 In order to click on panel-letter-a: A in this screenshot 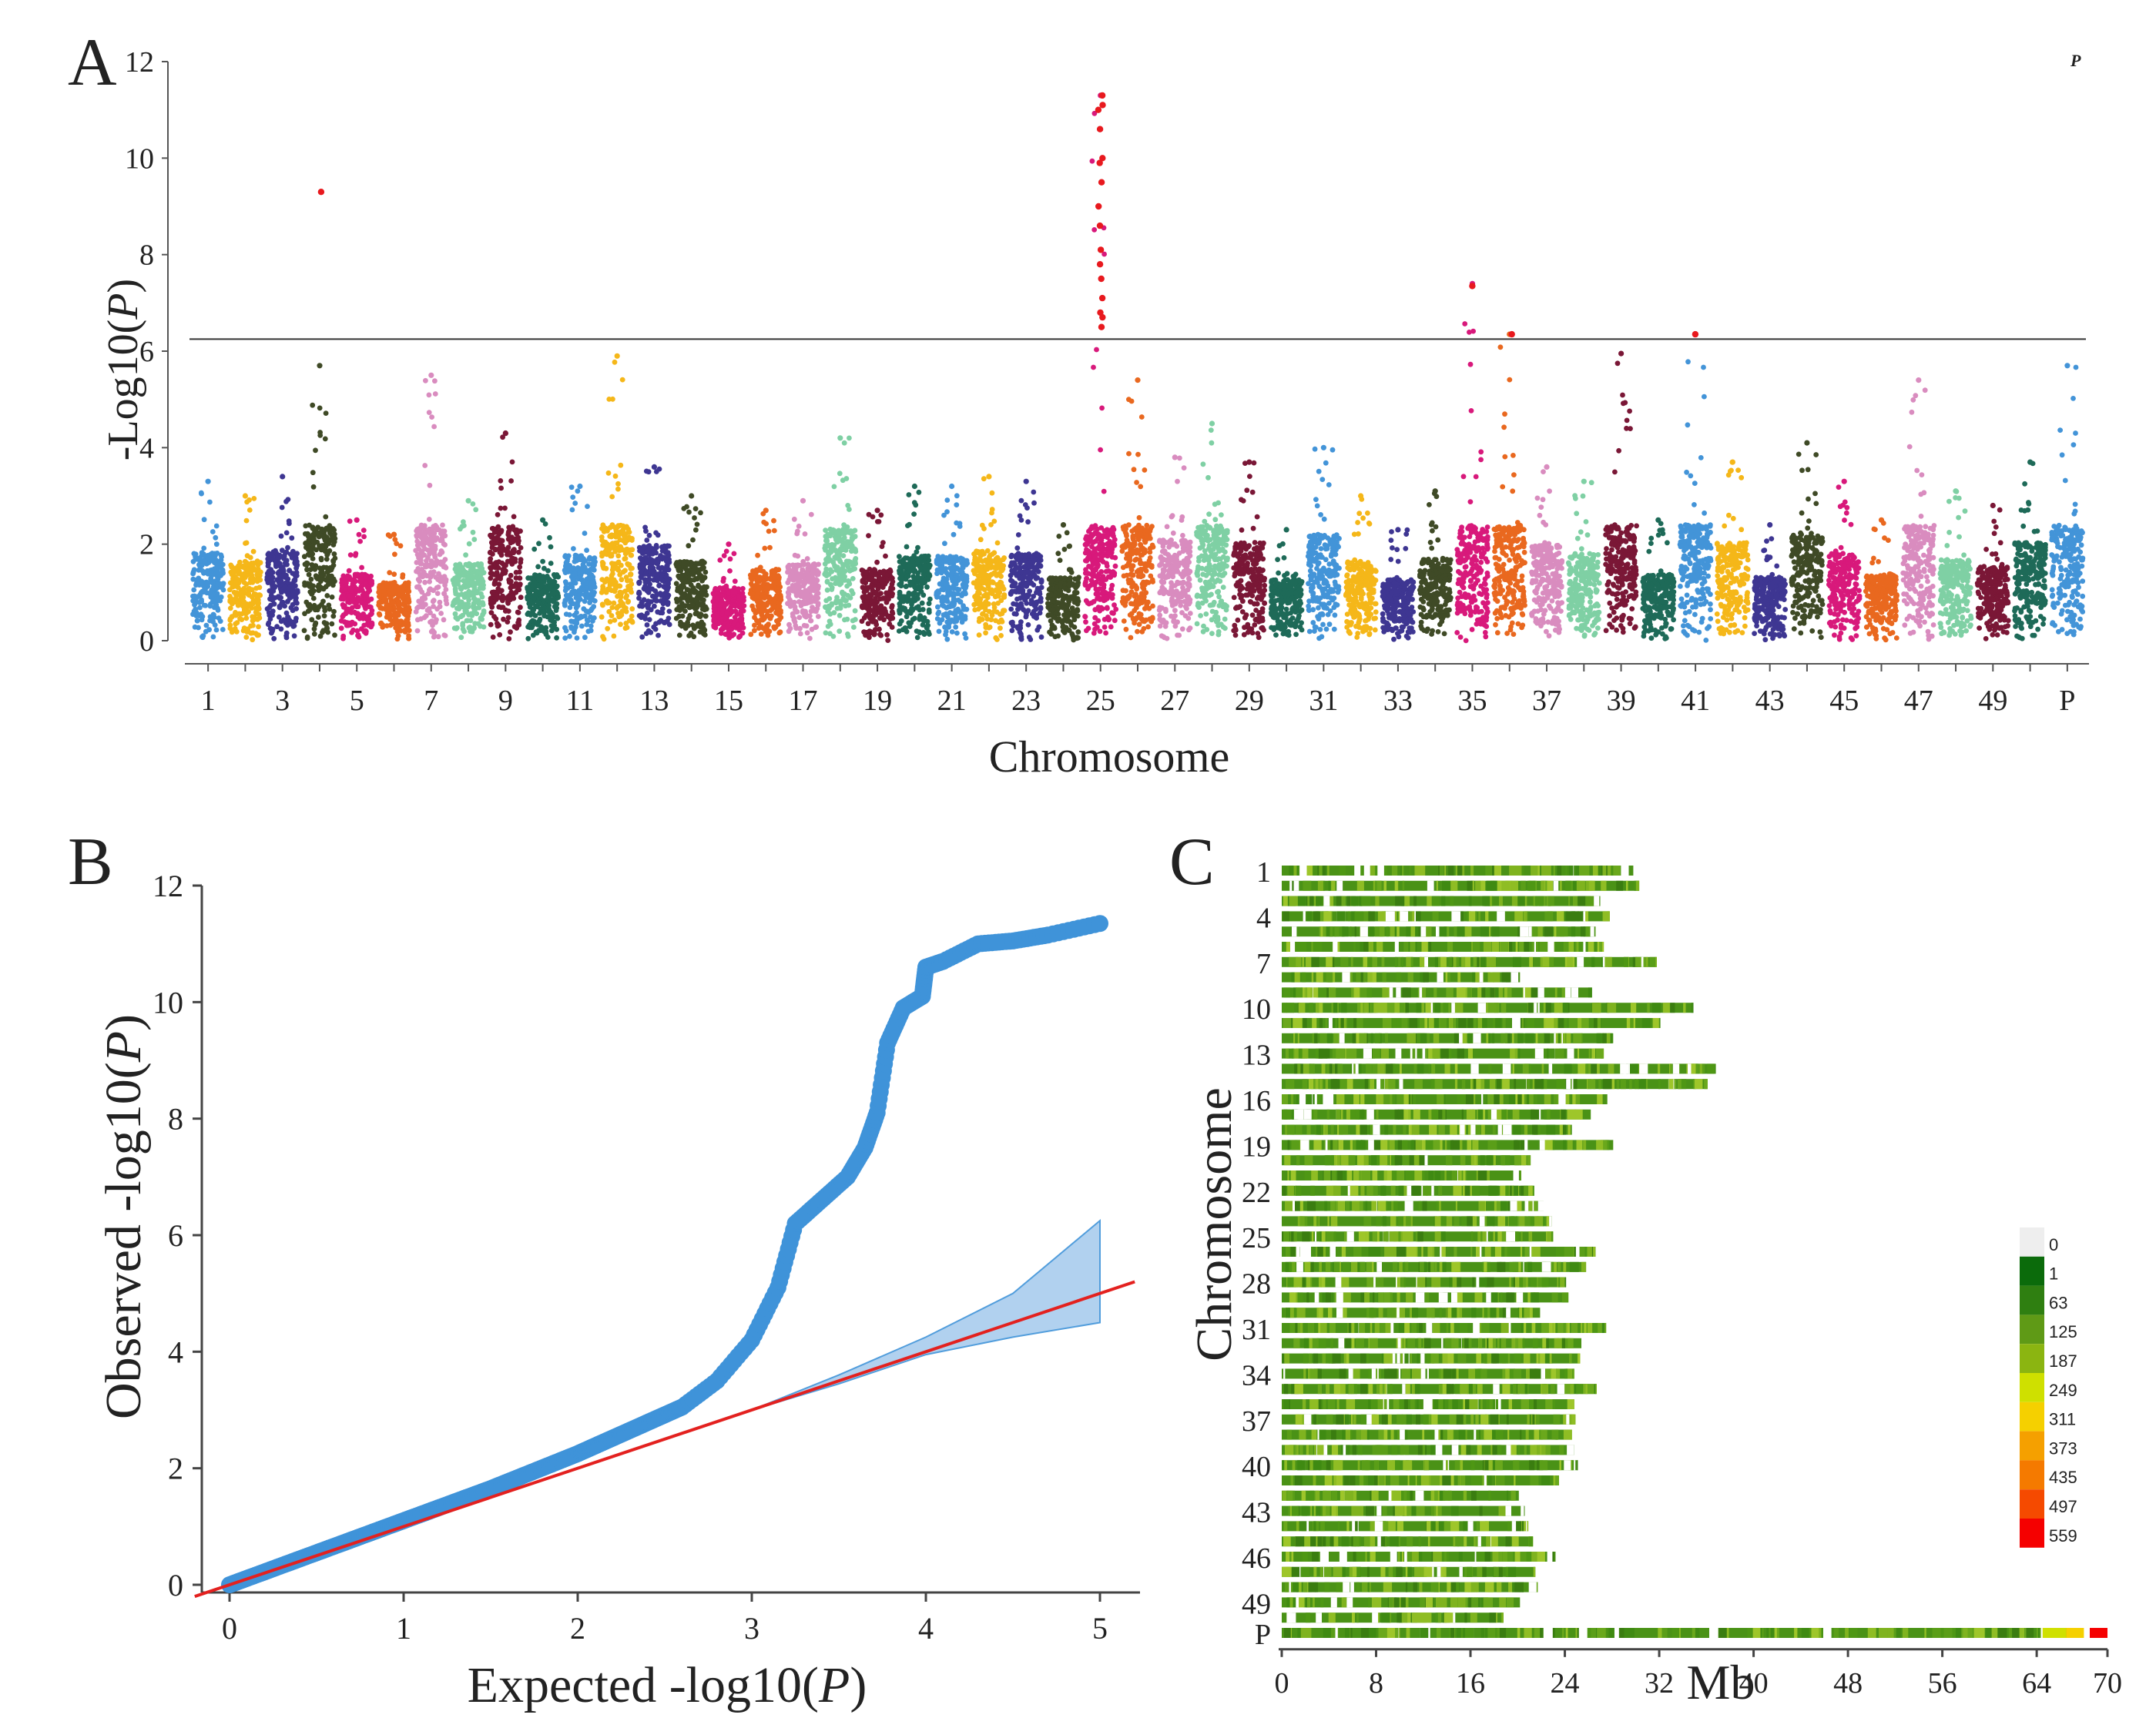, I will do `click(92, 62)`.